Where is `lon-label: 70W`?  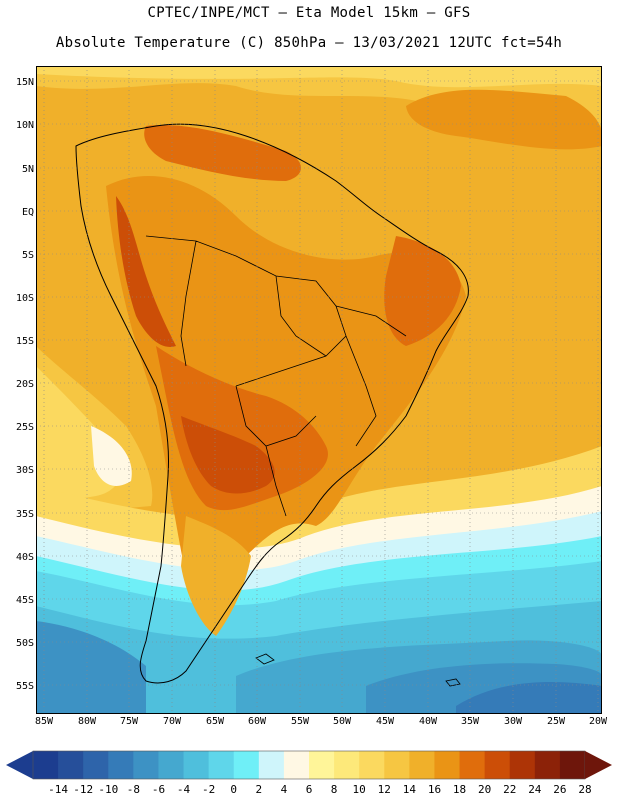
lon-label: 70W is located at coordinates (172, 721).